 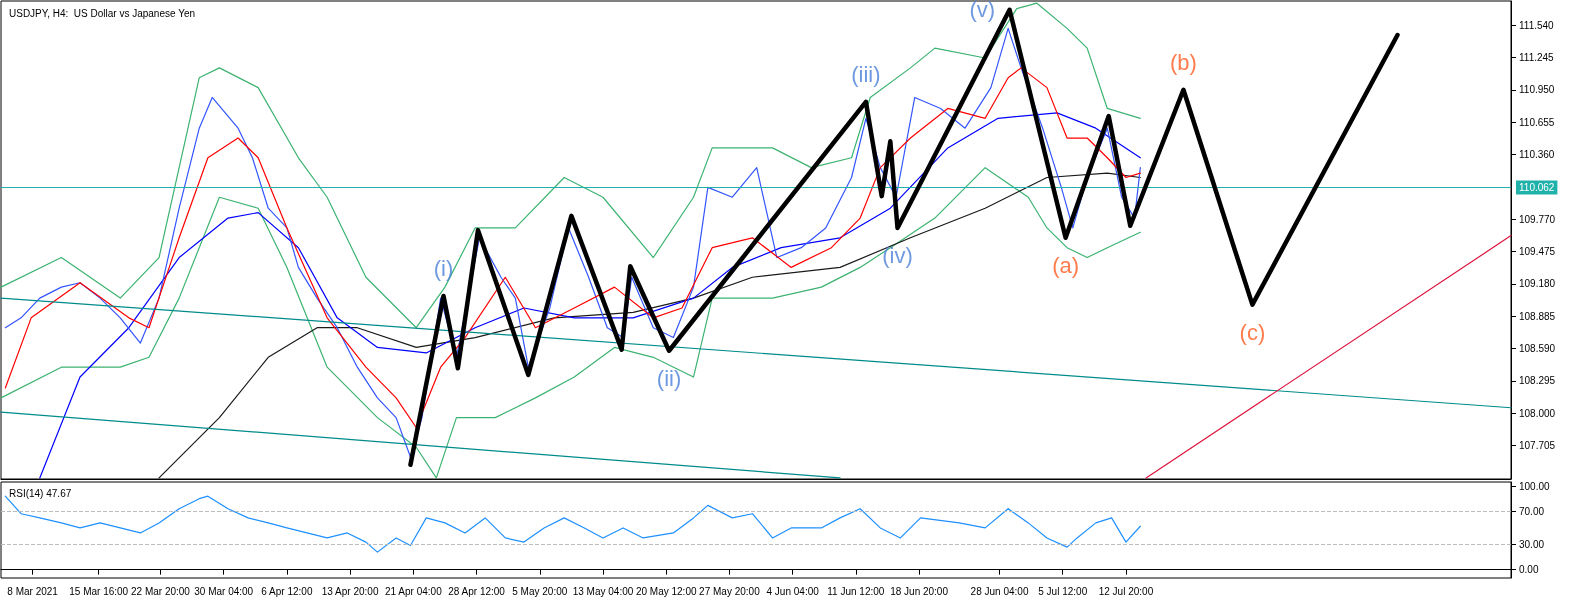 What do you see at coordinates (477, 591) in the screenshot?
I see `x-tick-label: 28 Apr 12:00` at bounding box center [477, 591].